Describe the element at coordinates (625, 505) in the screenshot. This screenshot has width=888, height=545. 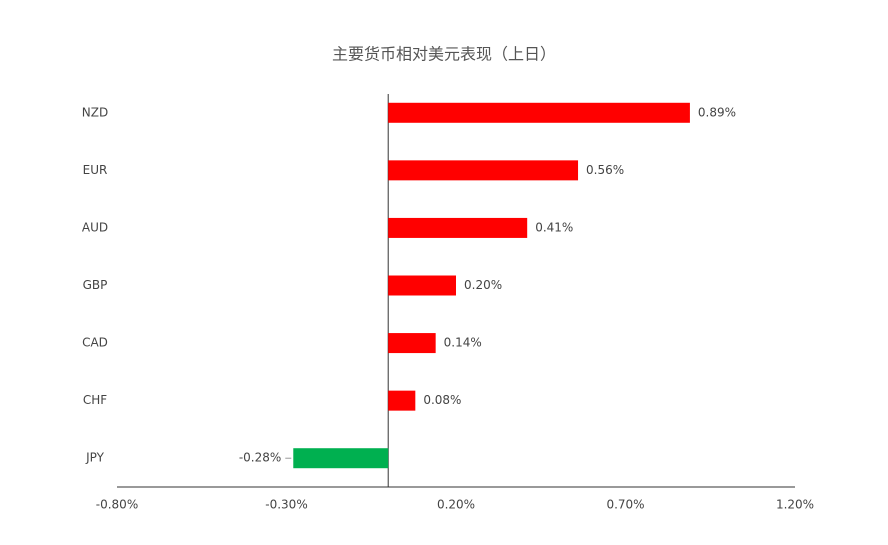
I see `x-tick-label: 0.70%` at that location.